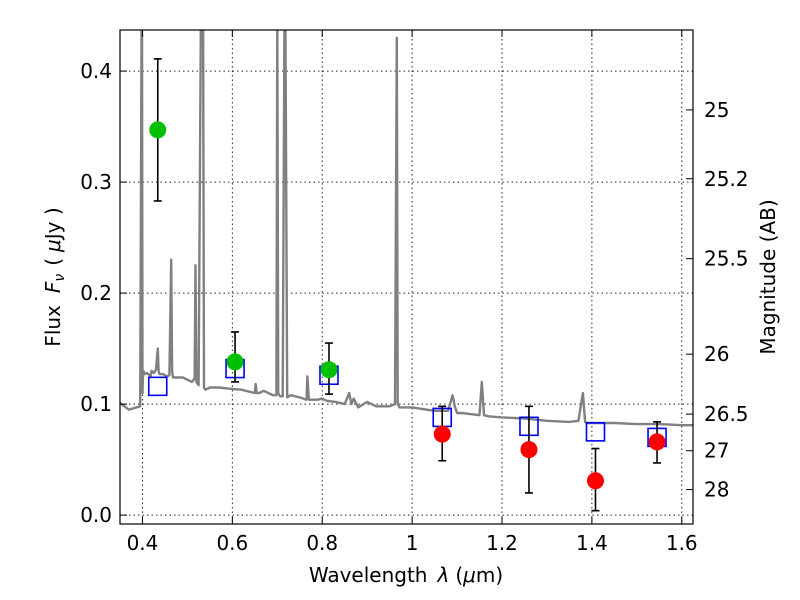  Describe the element at coordinates (726, 259) in the screenshot. I see `y2-tick-label: 25.5` at that location.